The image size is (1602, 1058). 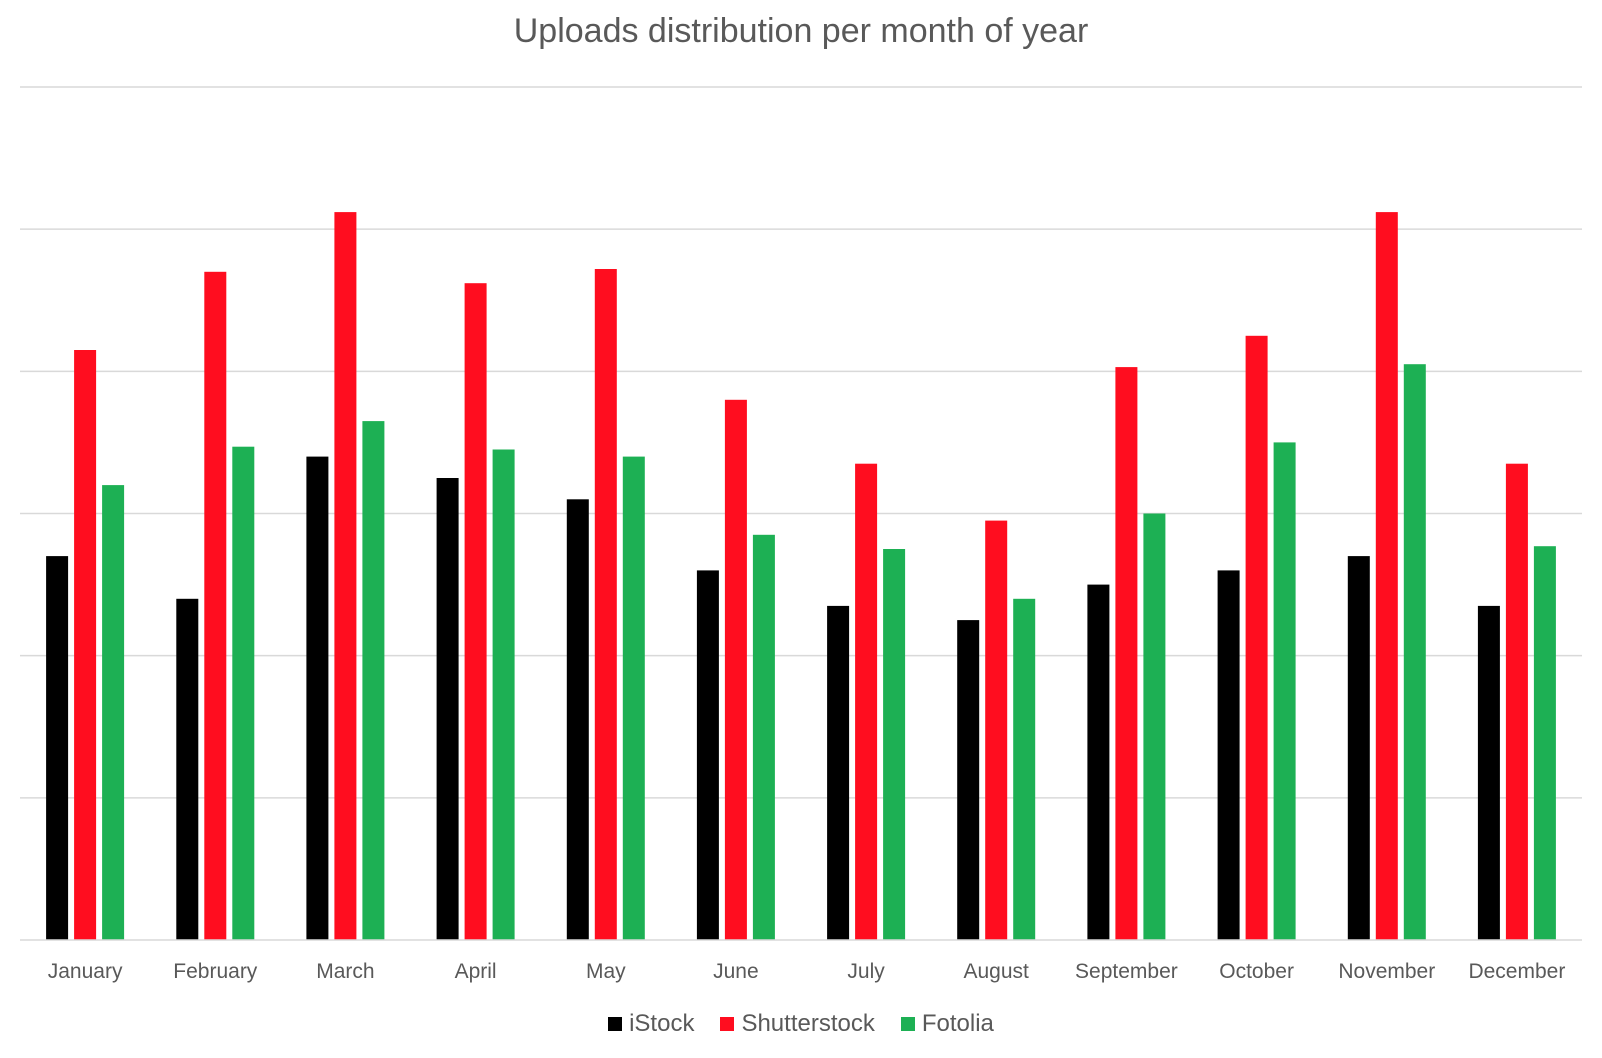 What do you see at coordinates (894, 744) in the screenshot?
I see `bar-fotolia-july` at bounding box center [894, 744].